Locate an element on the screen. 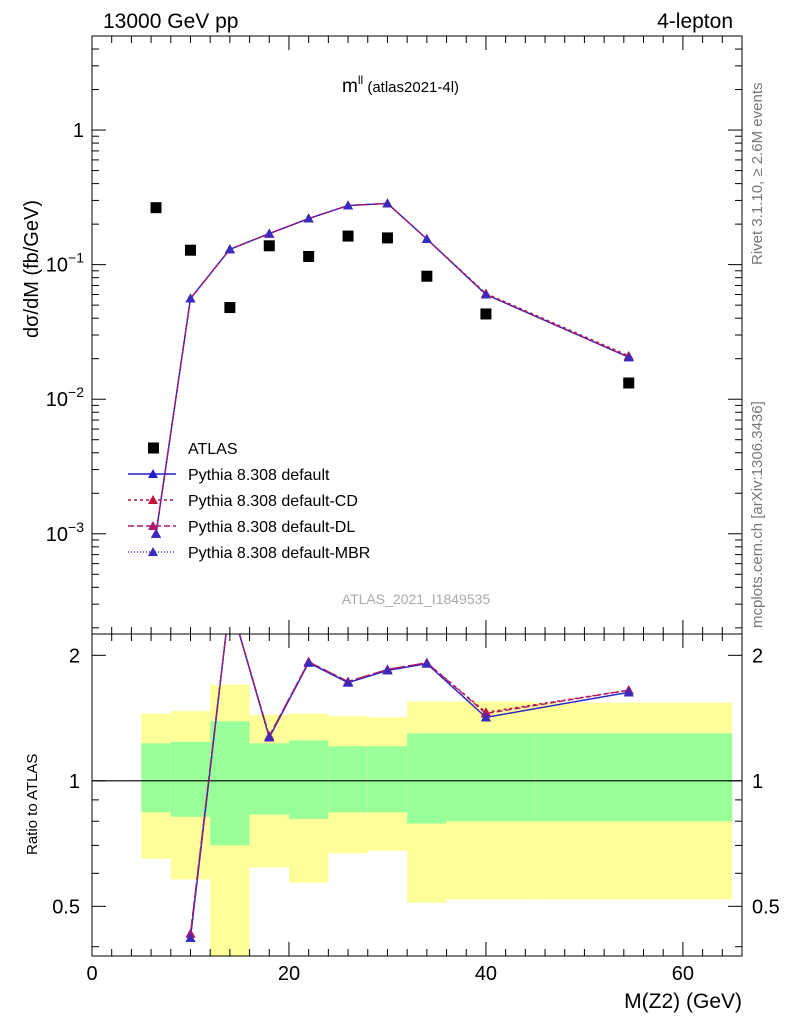  rivet-version-label: Rivet 3.1.10, ≥ 2.6M events is located at coordinates (757, 174).